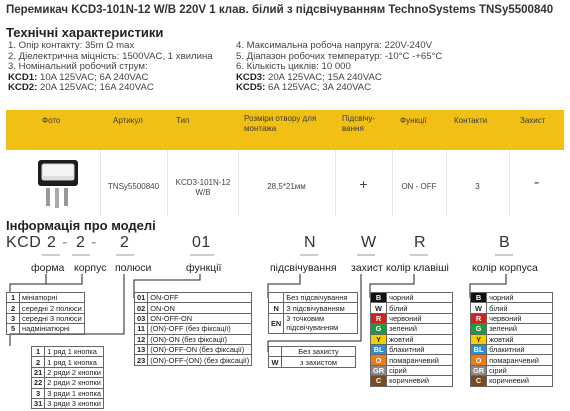 The image size is (570, 411). I want to click on table-row: EN 3 точковим підсвічуванням, so click(313, 323).